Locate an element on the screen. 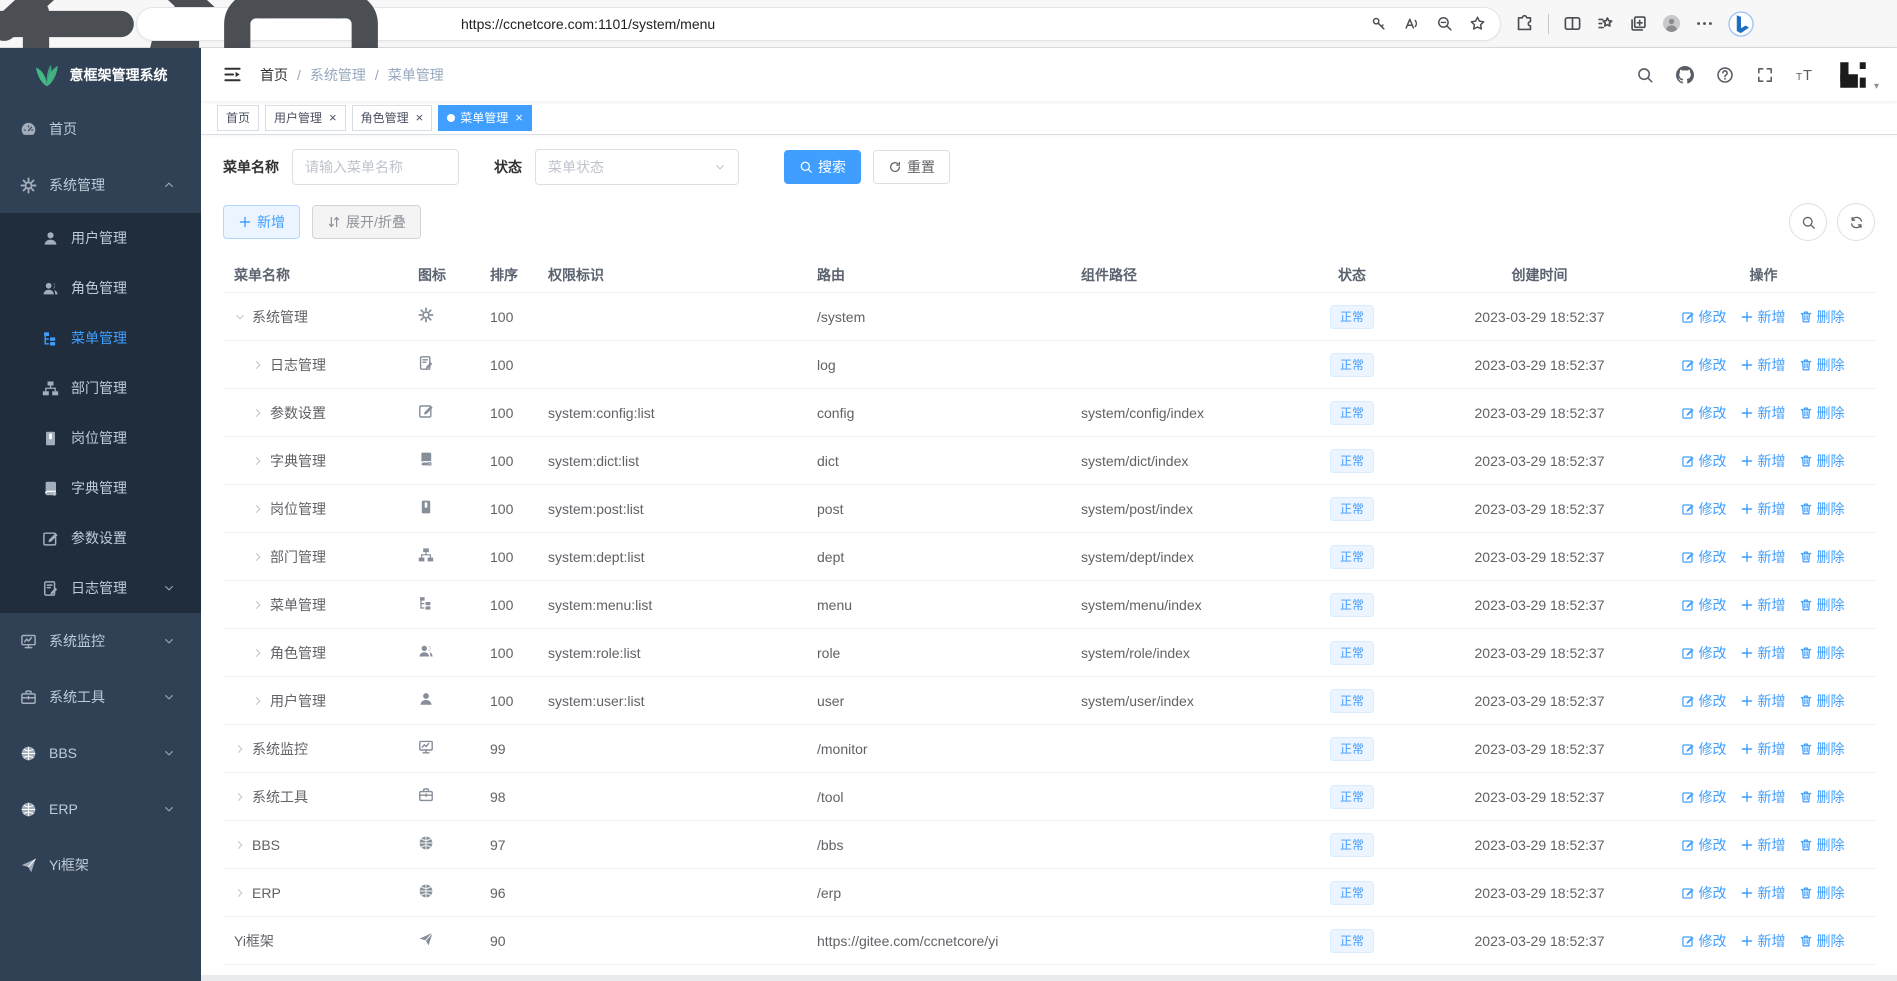 This screenshot has height=981, width=1897. zoom-out-icon is located at coordinates (1444, 23).